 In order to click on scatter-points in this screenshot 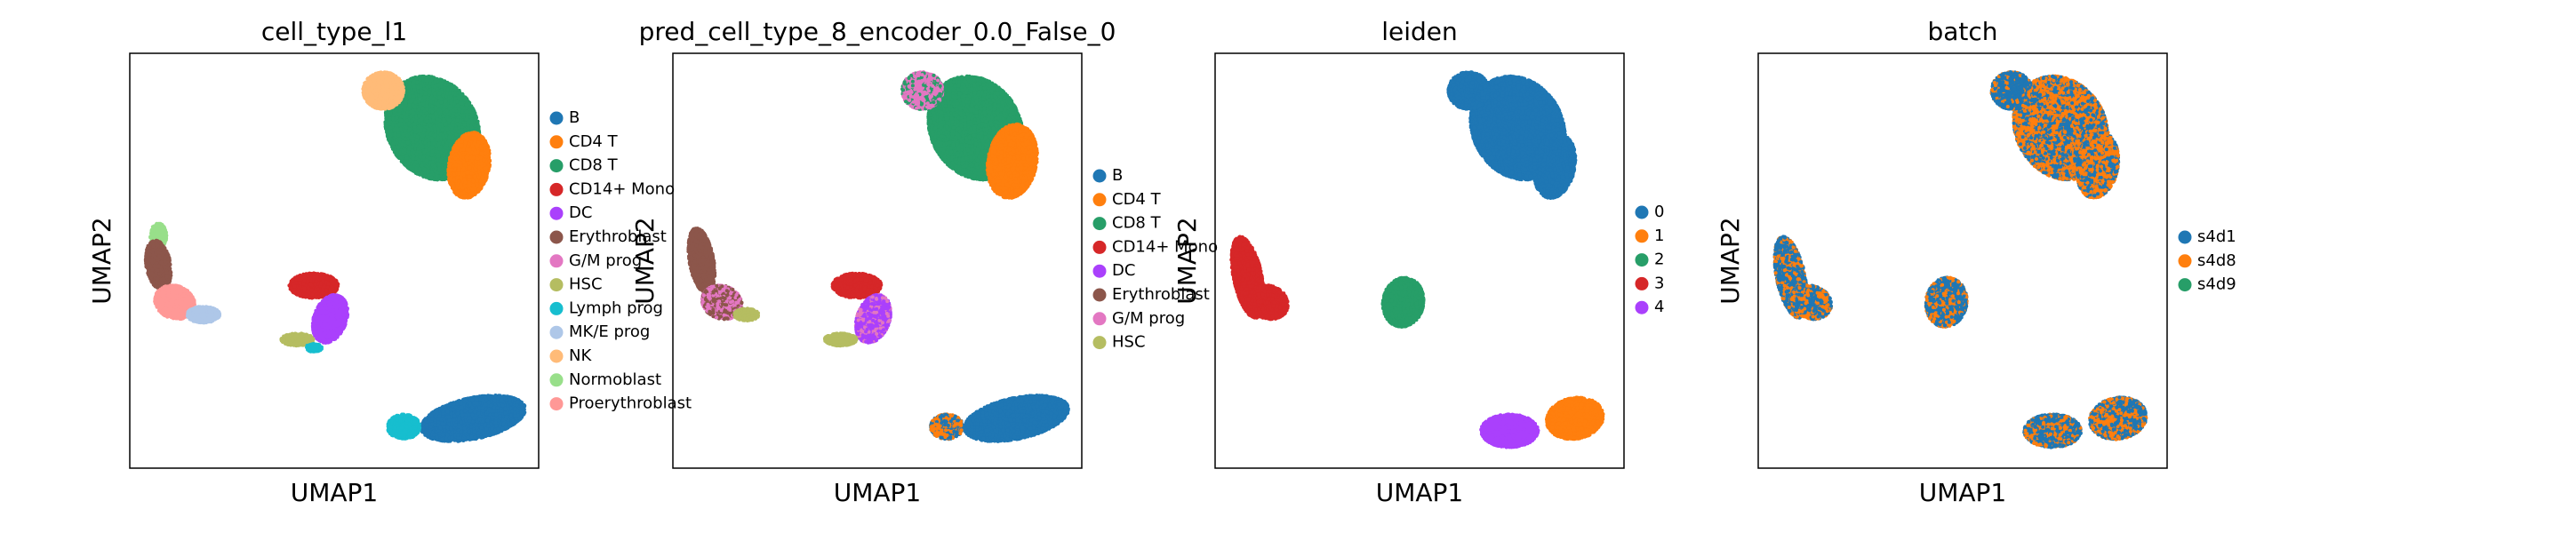, I will do `click(335, 256)`.